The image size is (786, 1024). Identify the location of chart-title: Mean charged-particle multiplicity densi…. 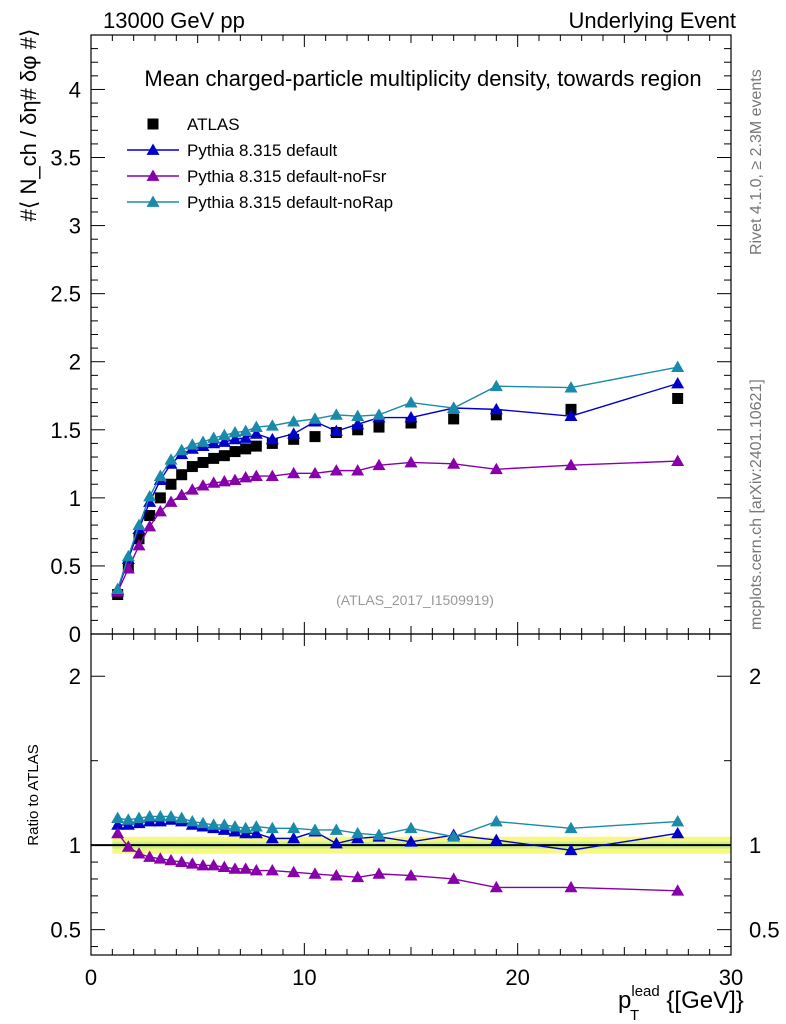
(422, 78).